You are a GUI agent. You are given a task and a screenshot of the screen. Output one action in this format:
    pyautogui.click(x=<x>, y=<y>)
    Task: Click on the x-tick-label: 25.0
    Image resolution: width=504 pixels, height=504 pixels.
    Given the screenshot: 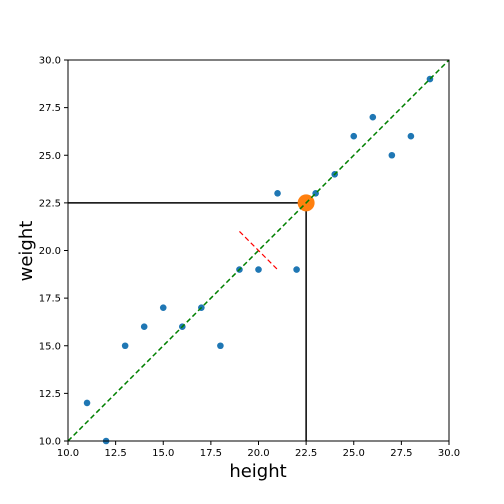 What is the action you would take?
    pyautogui.click(x=354, y=453)
    